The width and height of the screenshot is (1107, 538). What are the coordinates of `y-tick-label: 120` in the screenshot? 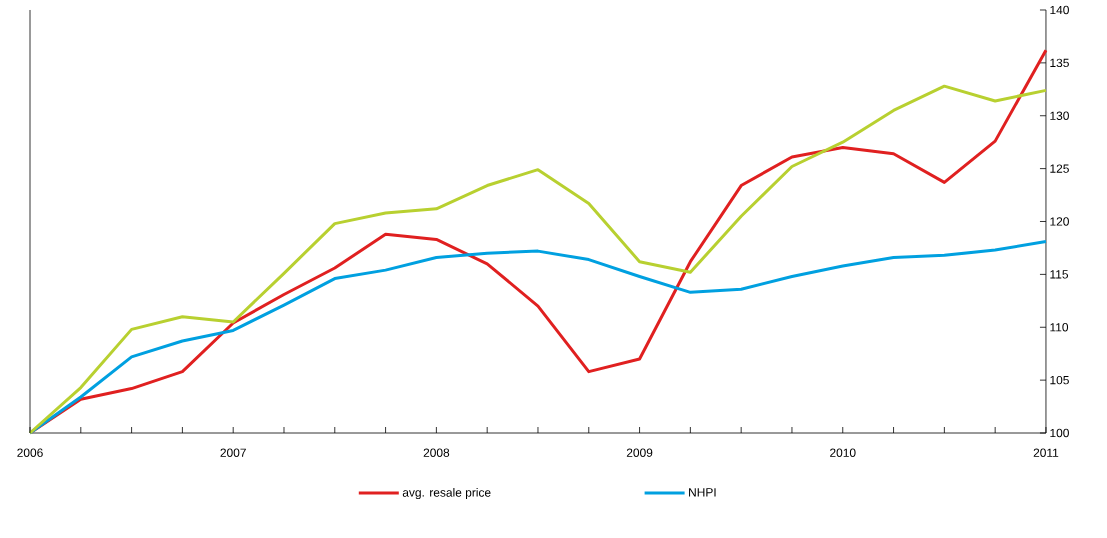 It's located at (1059, 221).